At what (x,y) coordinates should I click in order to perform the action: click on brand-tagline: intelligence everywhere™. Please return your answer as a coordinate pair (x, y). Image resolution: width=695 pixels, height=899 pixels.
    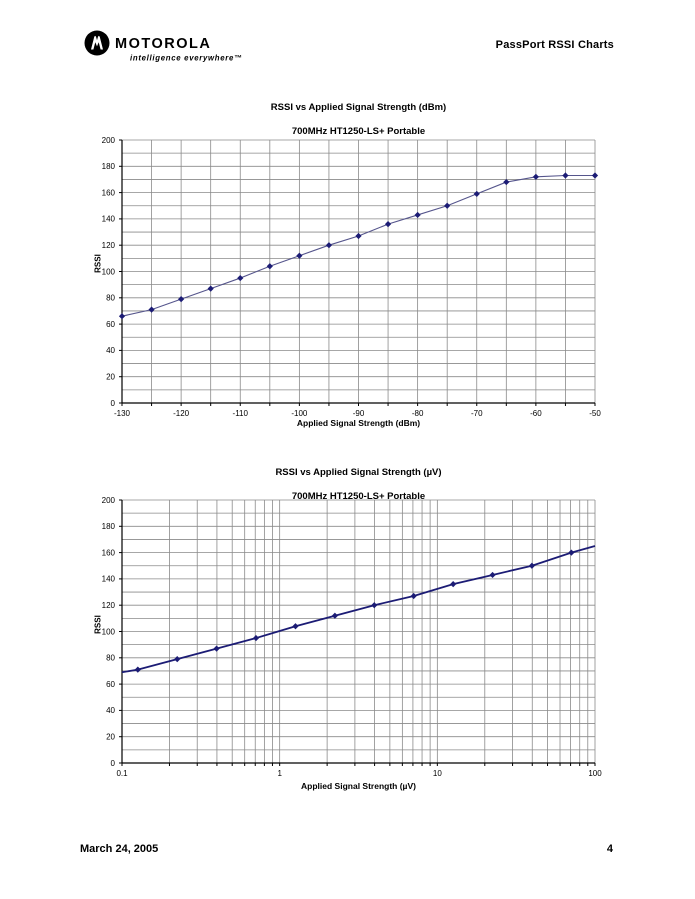
    Looking at the image, I should click on (186, 58).